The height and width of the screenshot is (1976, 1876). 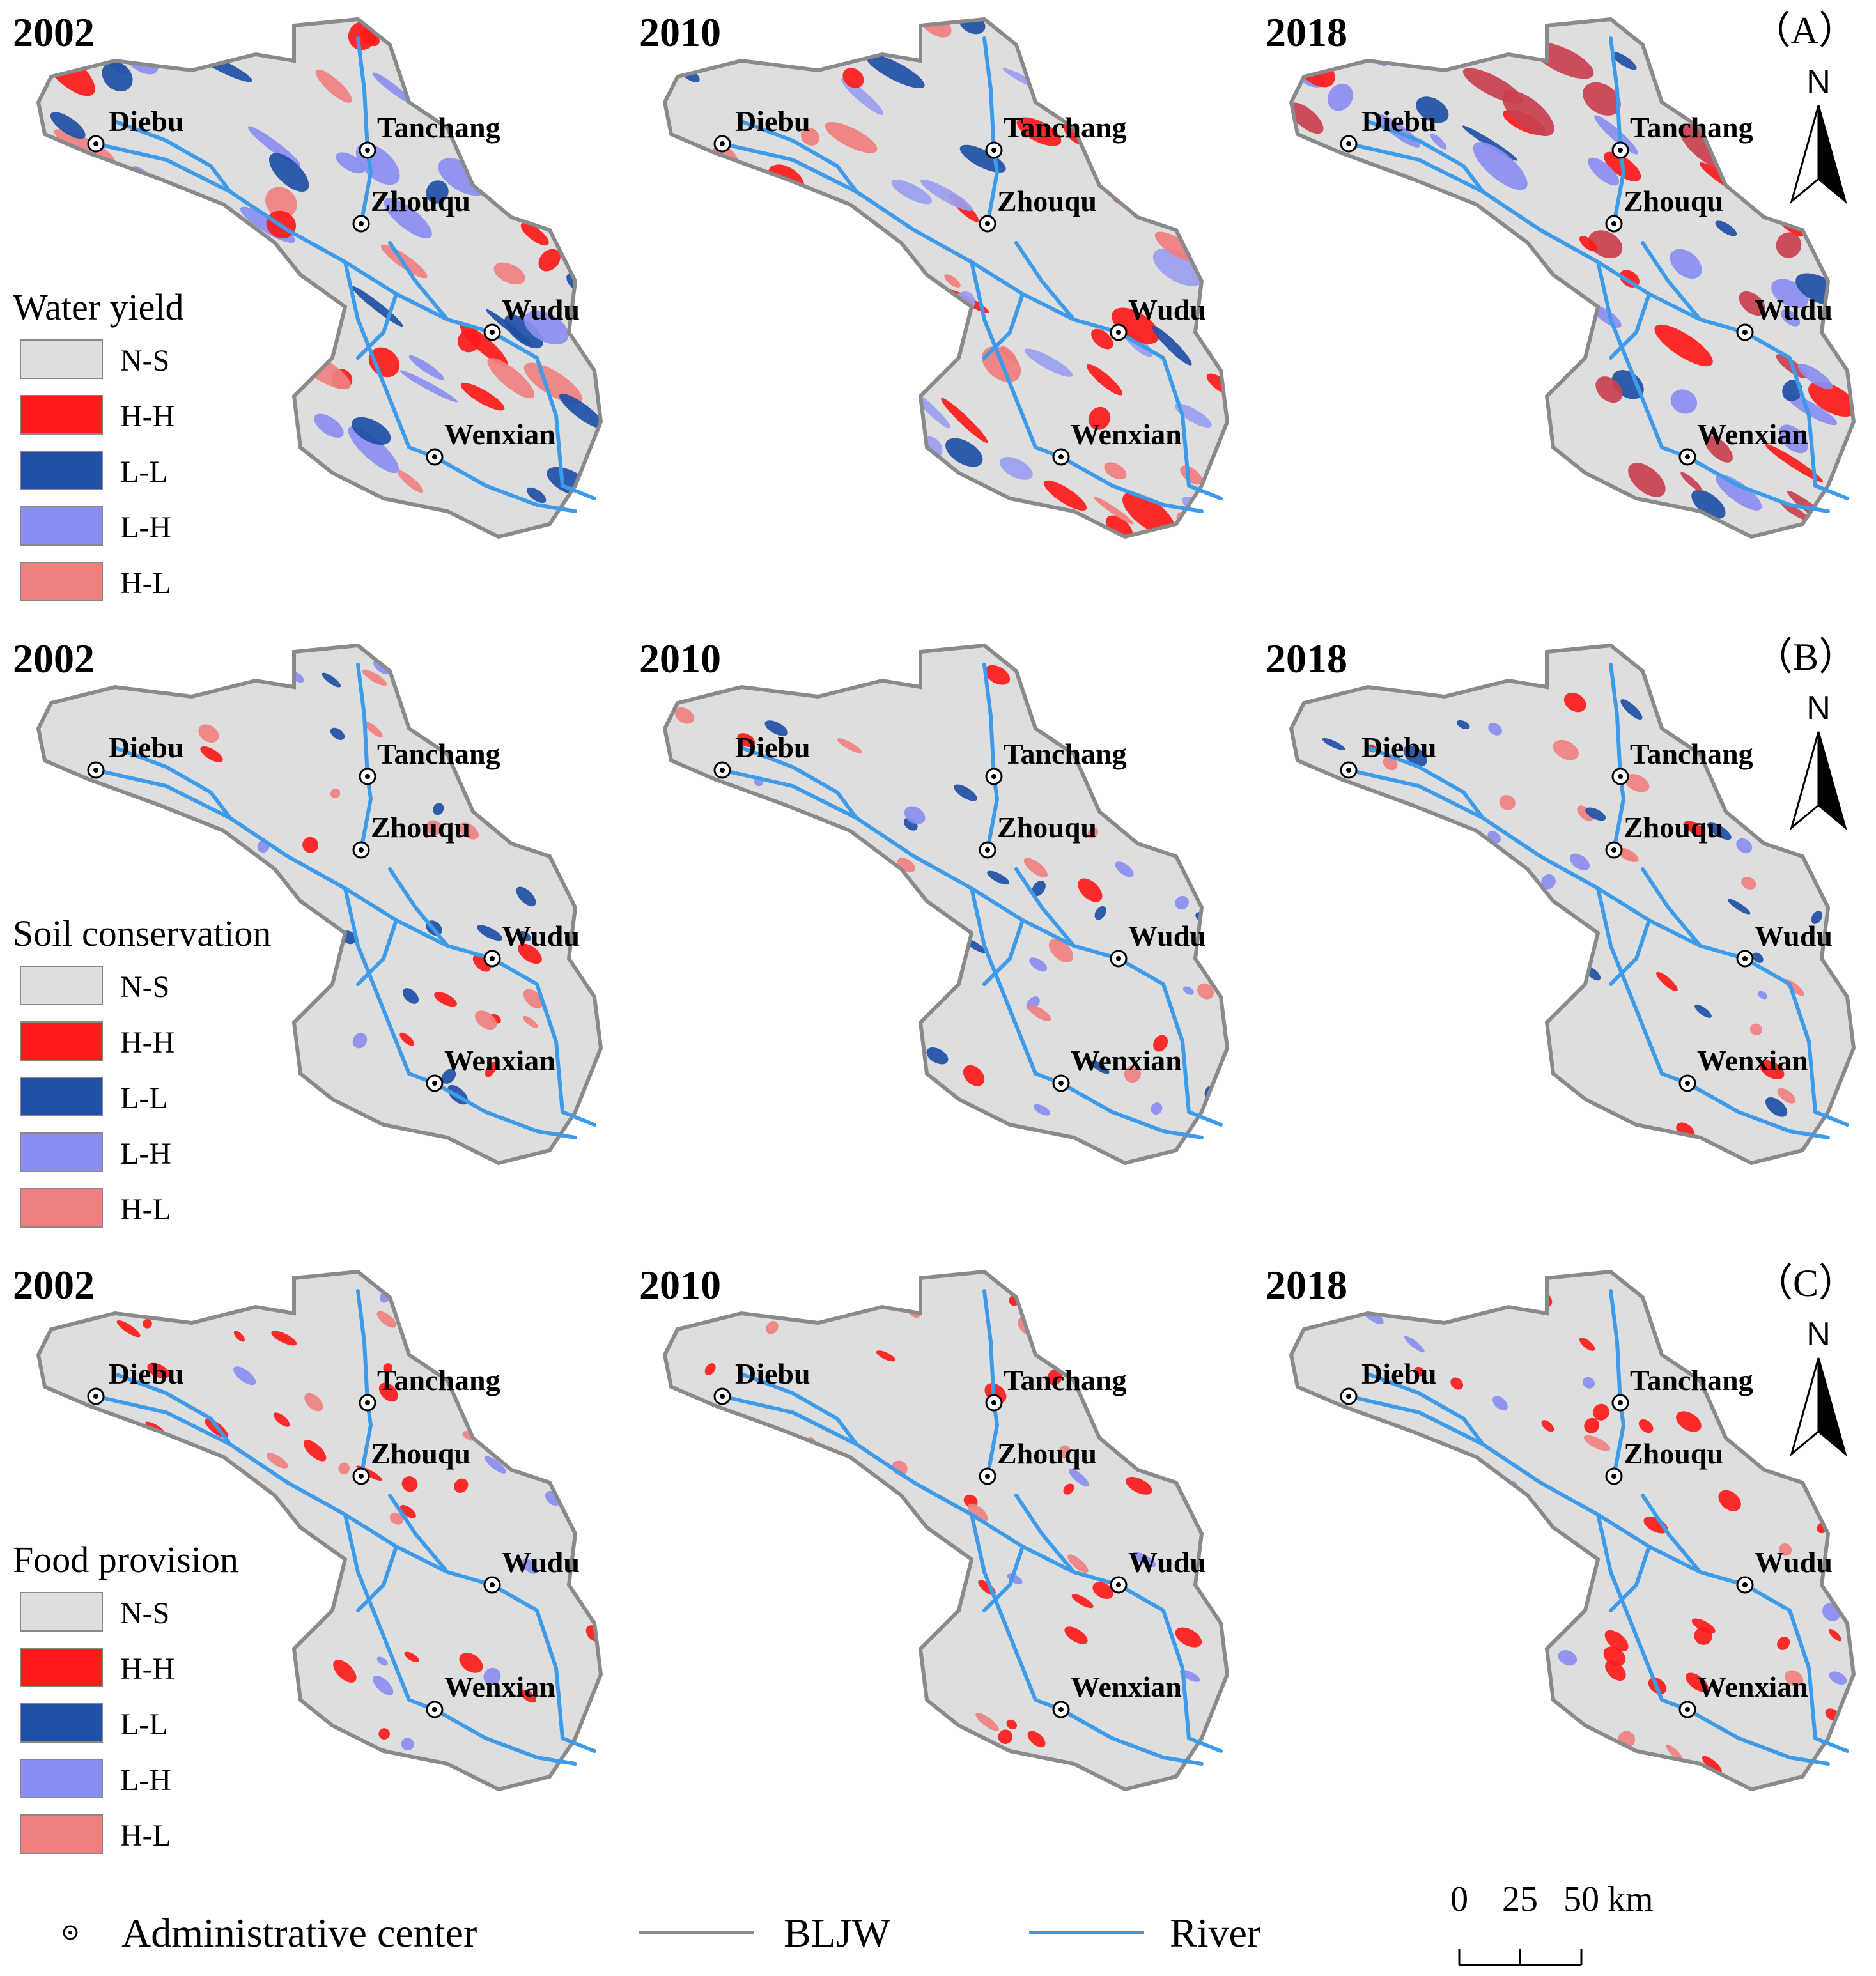 What do you see at coordinates (61, 415) in the screenshot?
I see `legend-swatch-h-h` at bounding box center [61, 415].